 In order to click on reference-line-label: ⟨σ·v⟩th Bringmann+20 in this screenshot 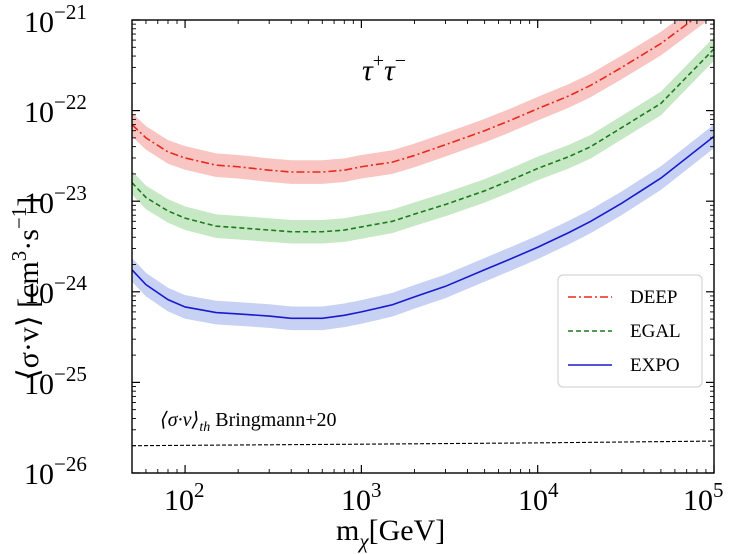, I will do `click(248, 422)`.